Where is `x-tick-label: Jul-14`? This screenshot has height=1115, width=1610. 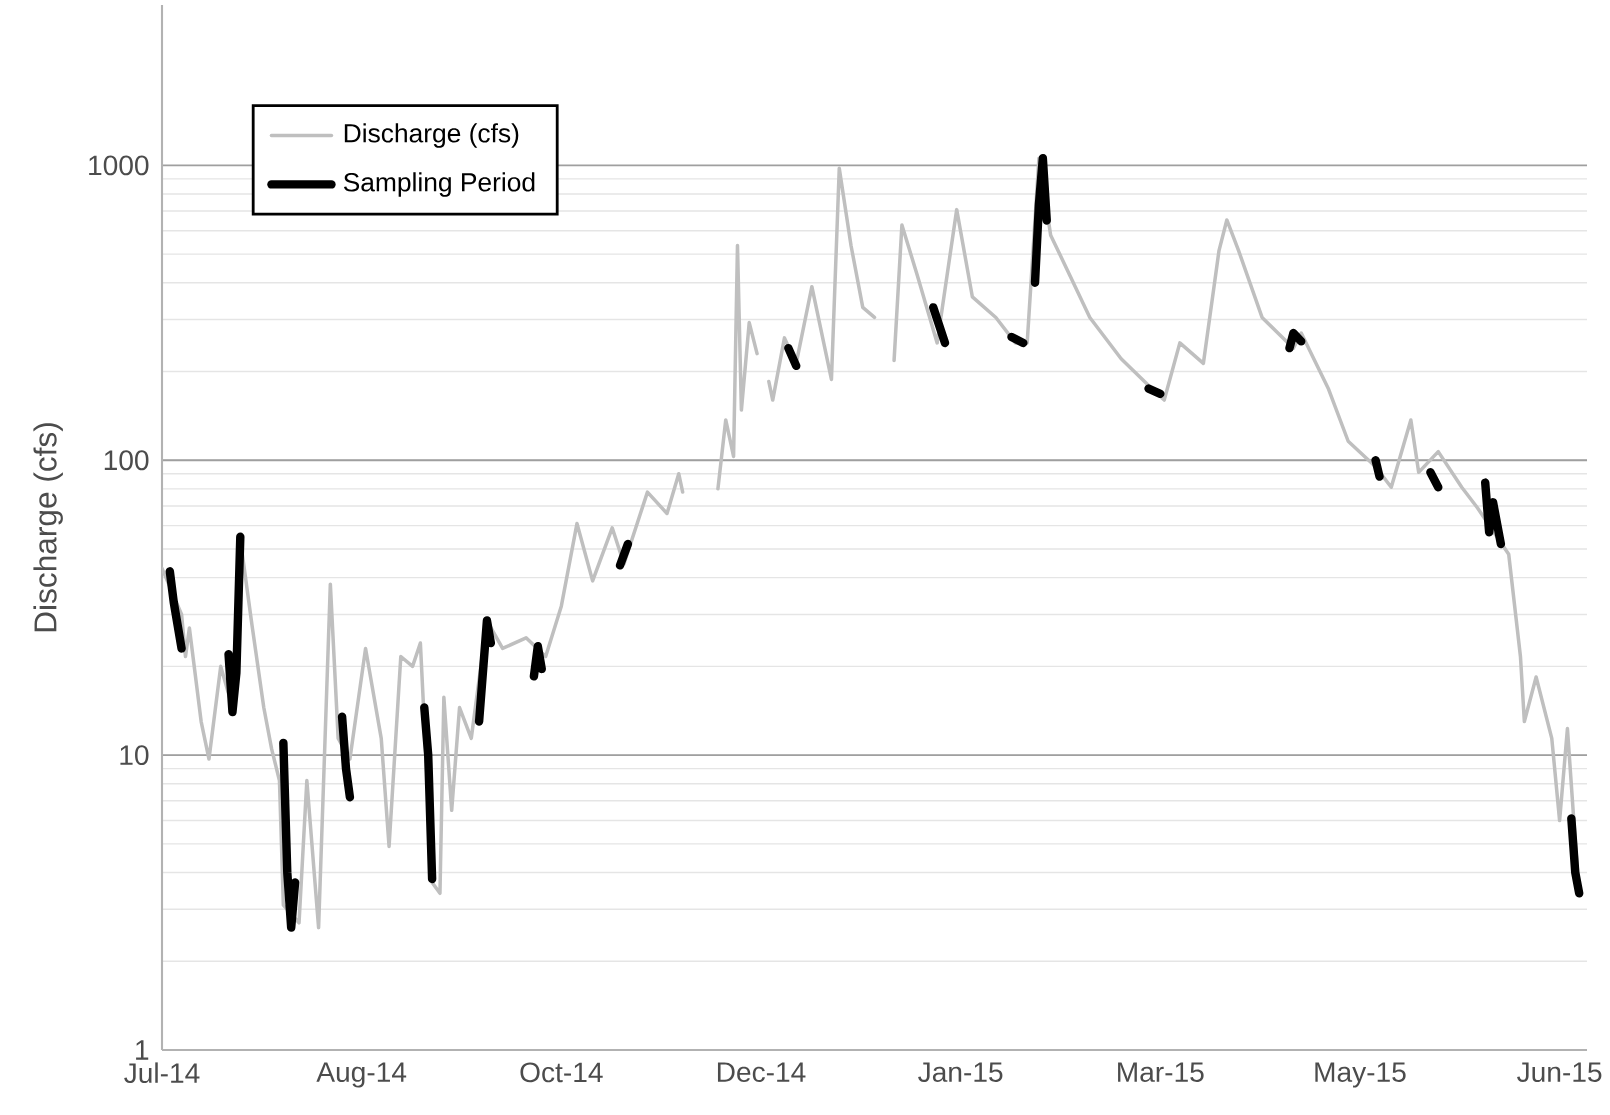
x-tick-label: Jul-14 is located at coordinates (162, 1073).